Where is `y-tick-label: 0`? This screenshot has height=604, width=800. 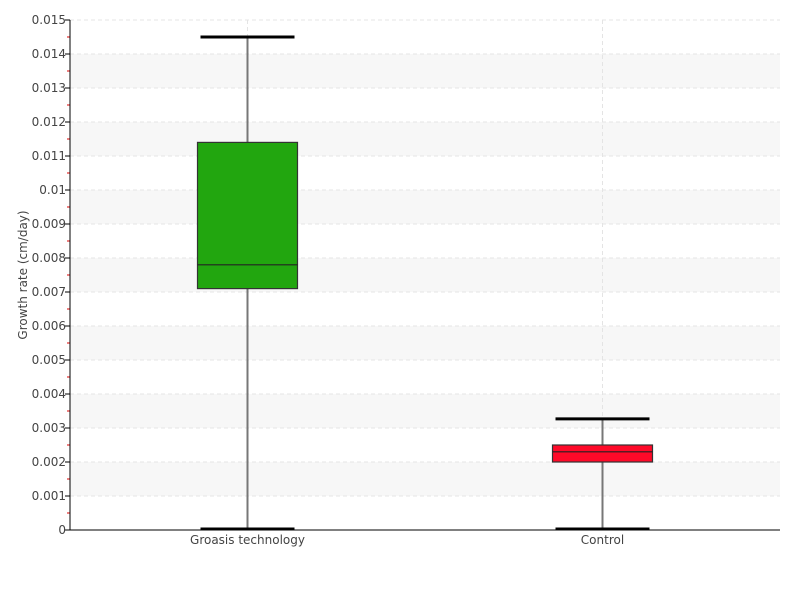
y-tick-label: 0 is located at coordinates (62, 530).